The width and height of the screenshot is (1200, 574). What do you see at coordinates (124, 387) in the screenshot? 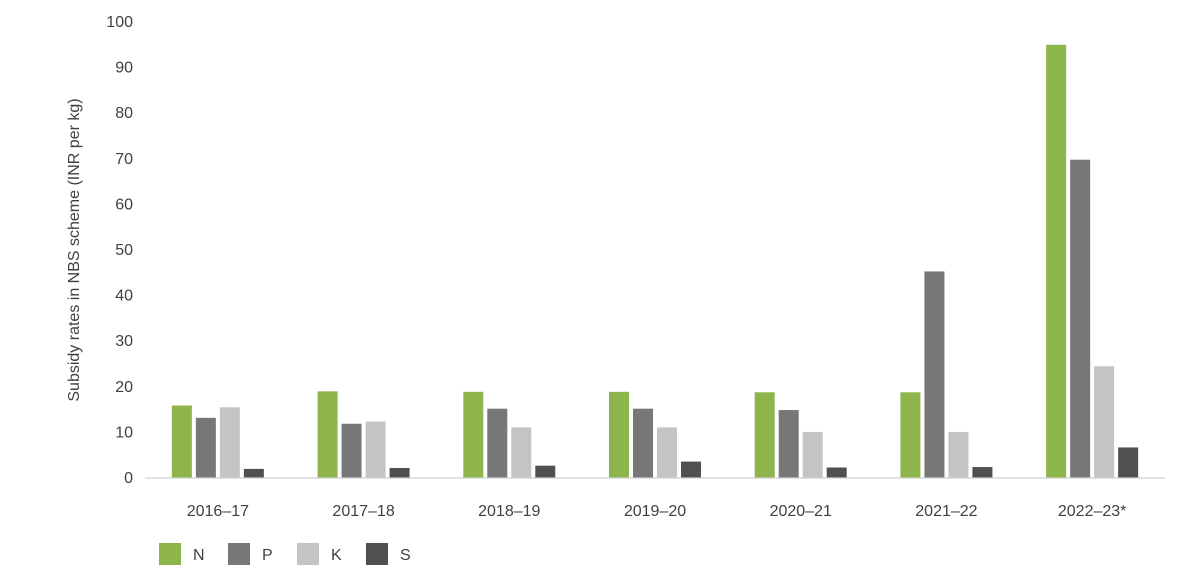
I see `y-tick-label: 20` at bounding box center [124, 387].